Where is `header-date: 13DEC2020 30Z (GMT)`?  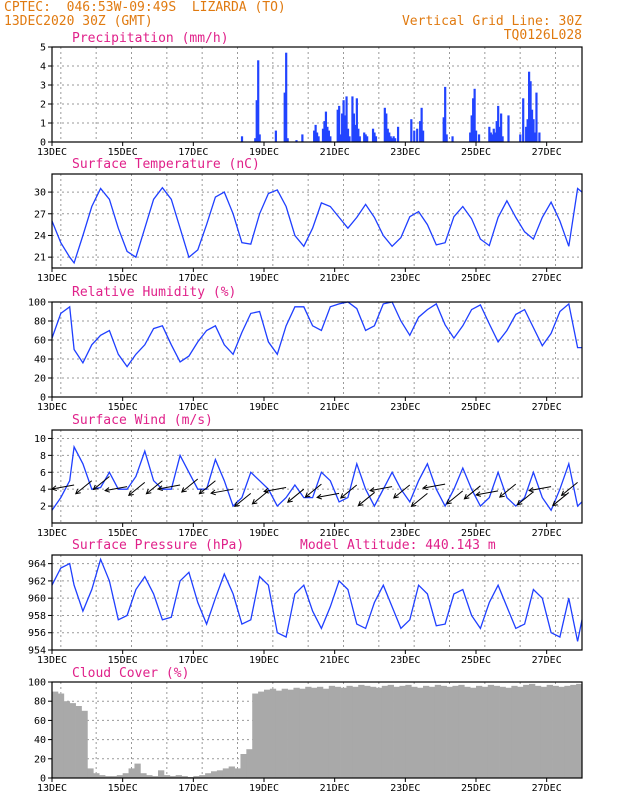 header-date: 13DEC2020 30Z (GMT) is located at coordinates (78, 21).